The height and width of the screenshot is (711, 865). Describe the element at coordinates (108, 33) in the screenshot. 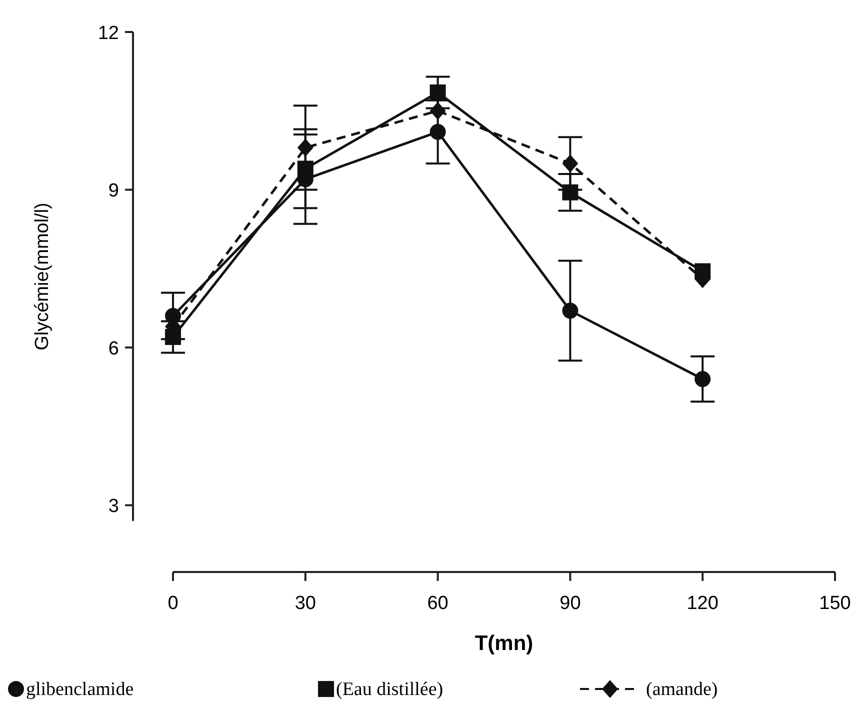

I see `y-tick-label: 12` at that location.